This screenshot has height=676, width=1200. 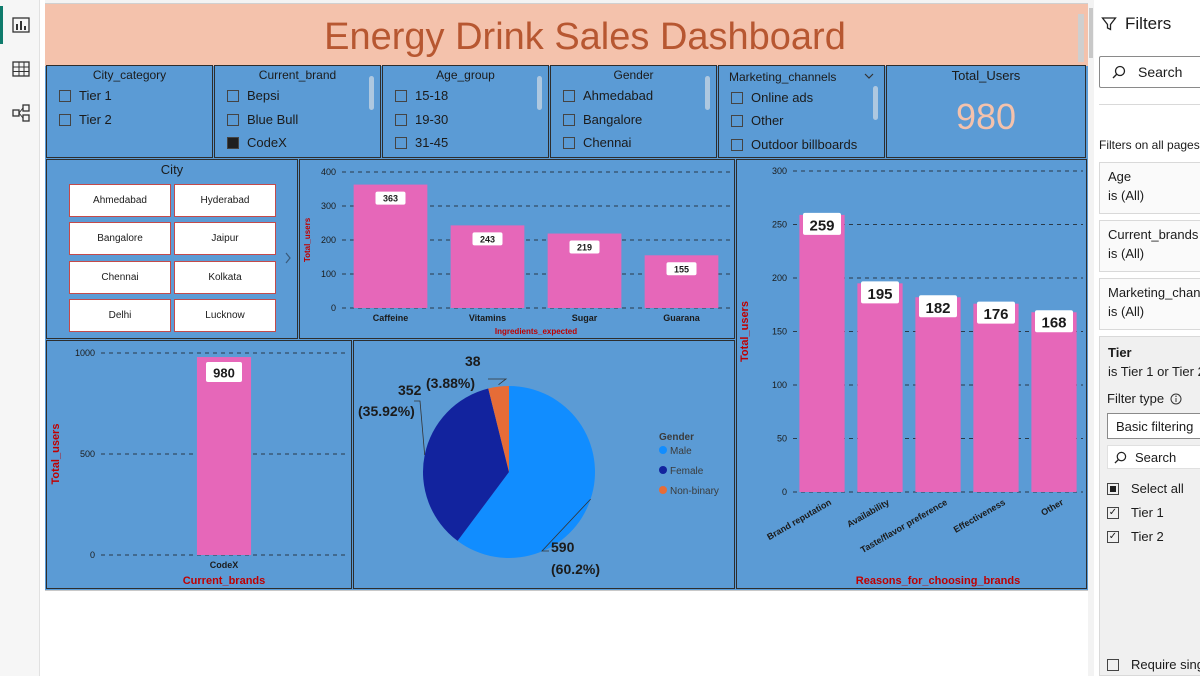 What do you see at coordinates (757, 120) in the screenshot?
I see `slicer-option-other: Other` at bounding box center [757, 120].